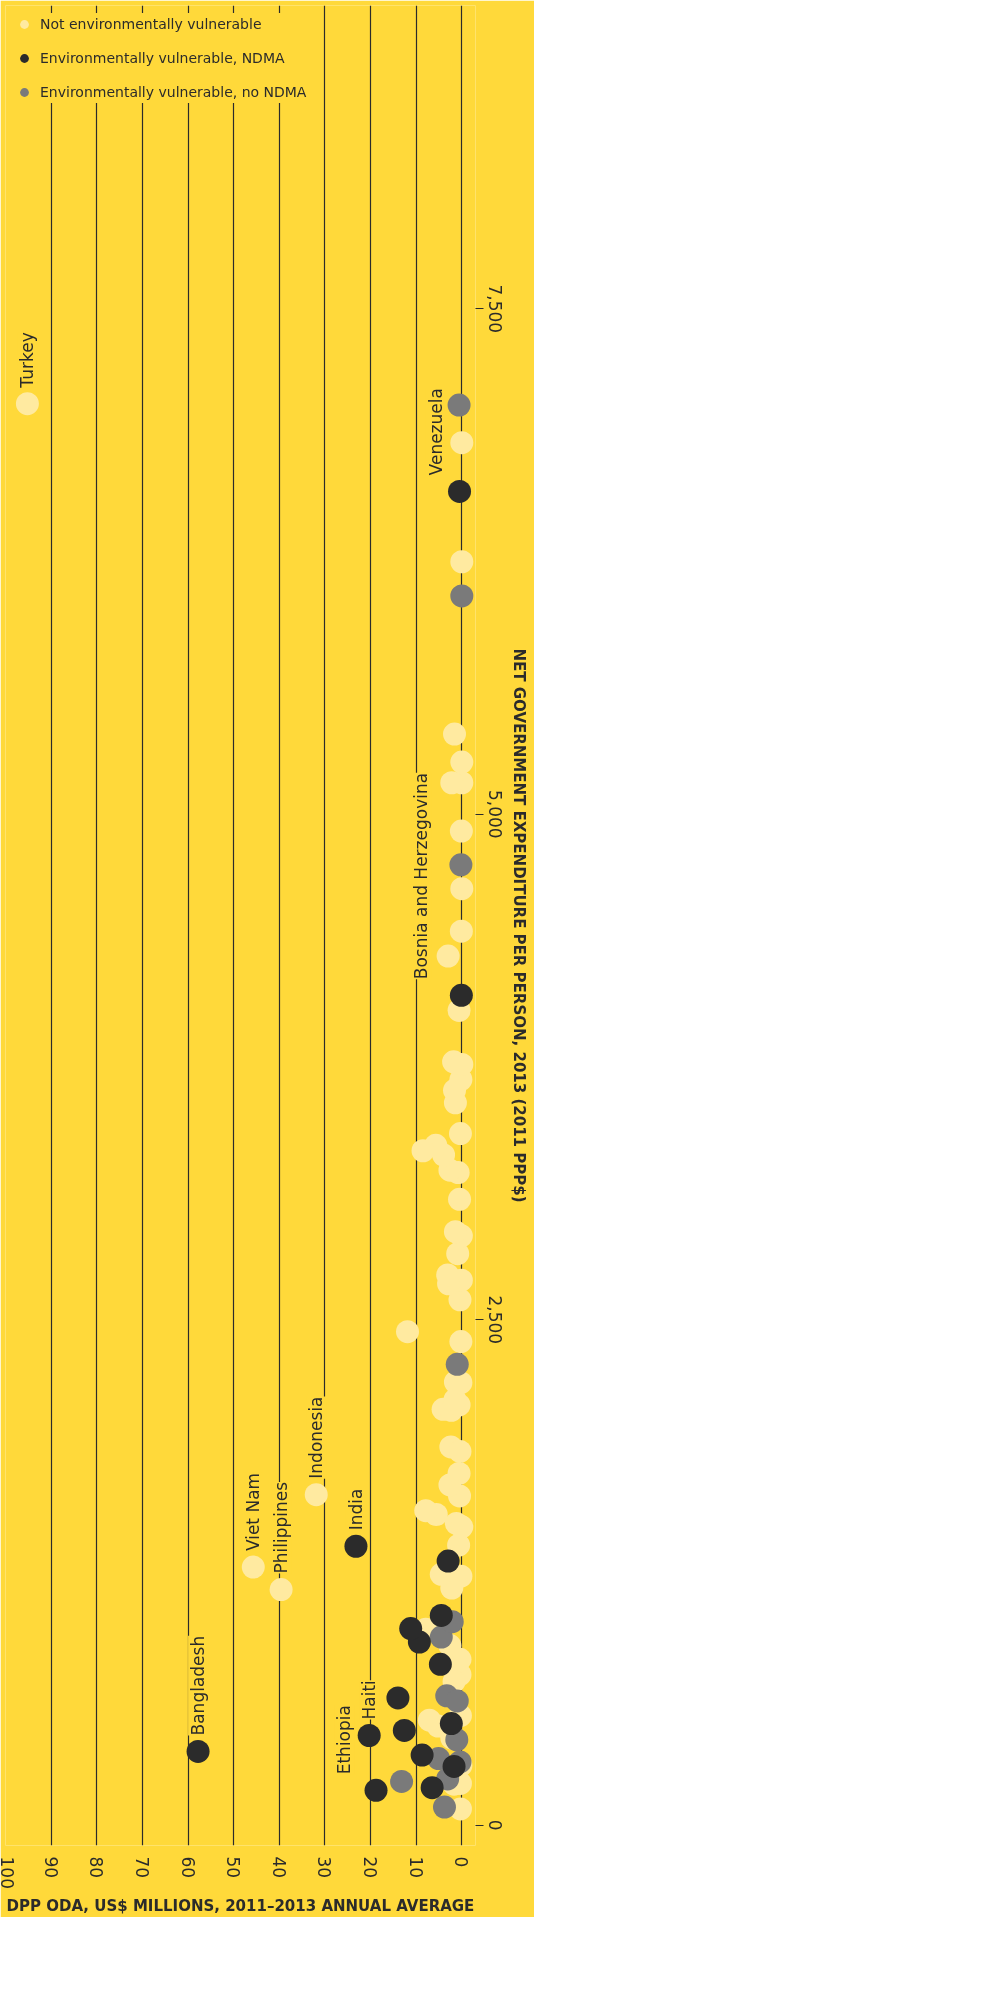 The width and height of the screenshot is (1004, 1995). I want to click on x-tick-label: 80, so click(96, 1867).